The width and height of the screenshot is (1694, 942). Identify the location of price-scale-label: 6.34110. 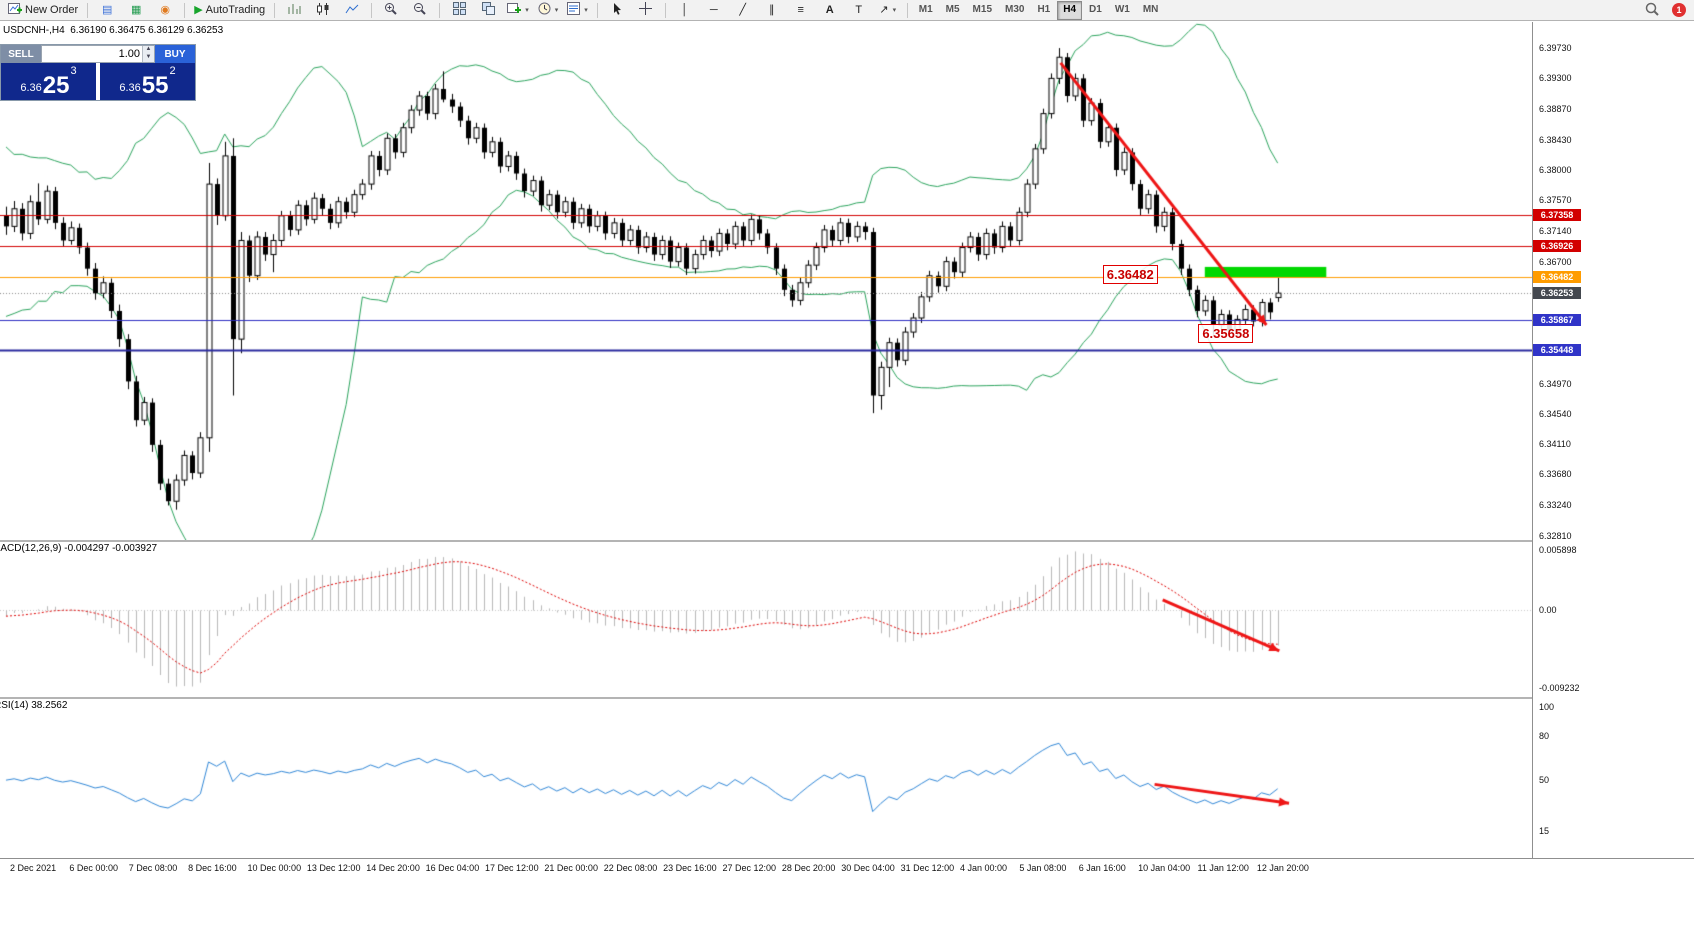
(1555, 444).